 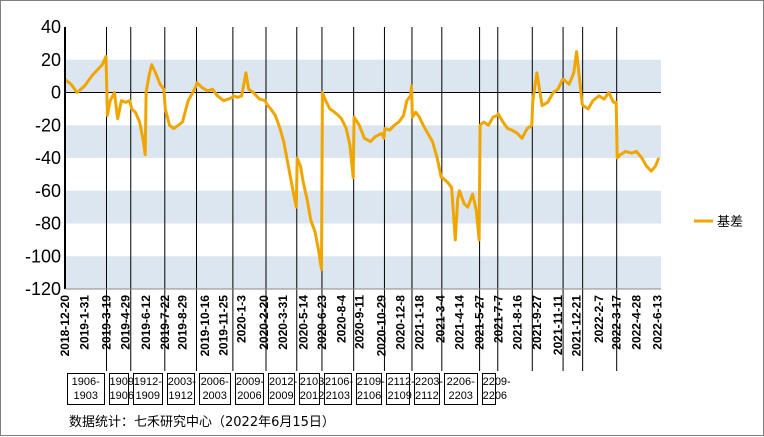 I want to click on contract-box: 2109- 2106, so click(x=370, y=389).